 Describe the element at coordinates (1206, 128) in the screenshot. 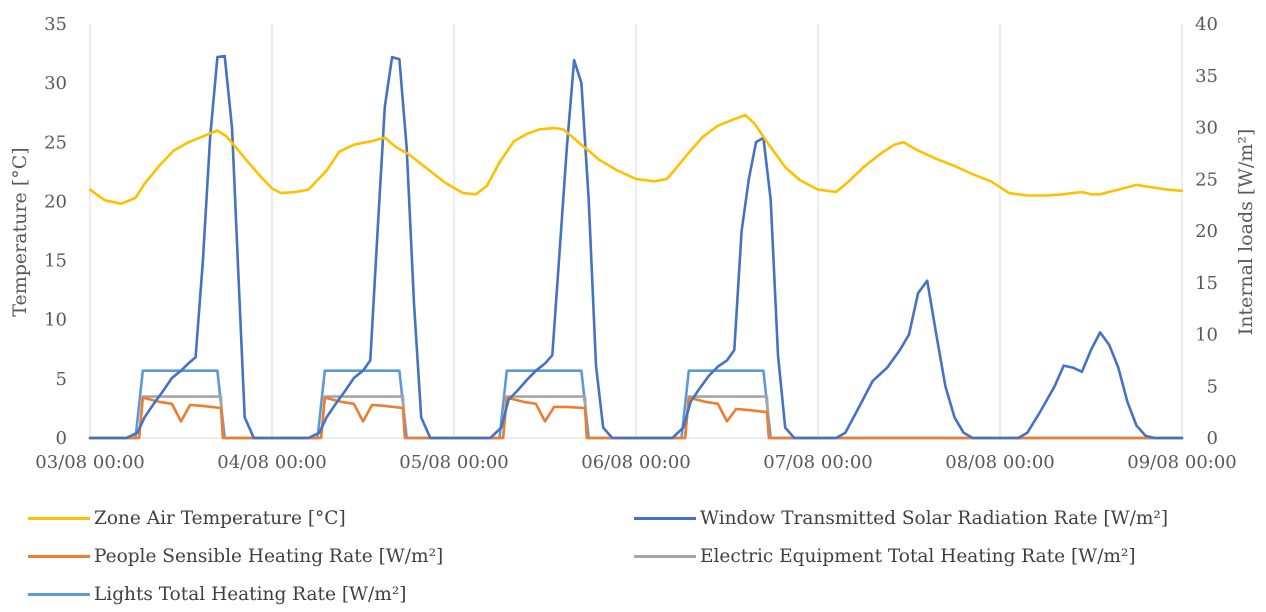

I see `right-tick-label: 30` at that location.